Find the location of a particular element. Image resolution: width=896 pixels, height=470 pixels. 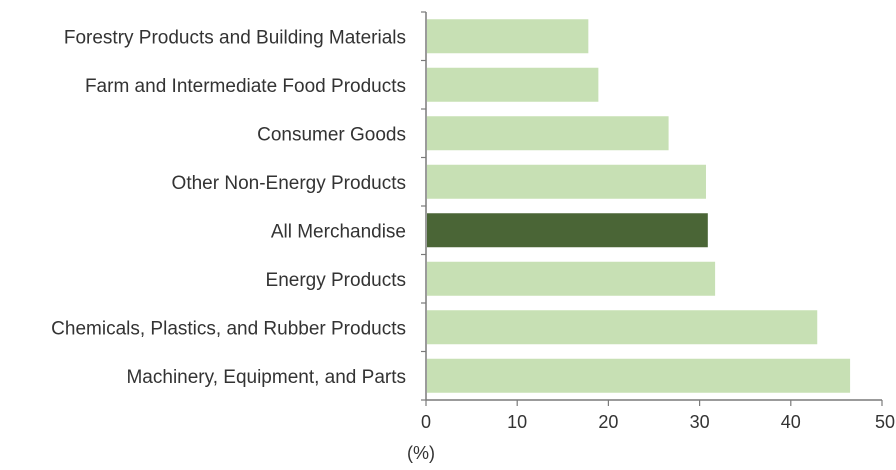

bar-all-merchandise is located at coordinates (567, 230).